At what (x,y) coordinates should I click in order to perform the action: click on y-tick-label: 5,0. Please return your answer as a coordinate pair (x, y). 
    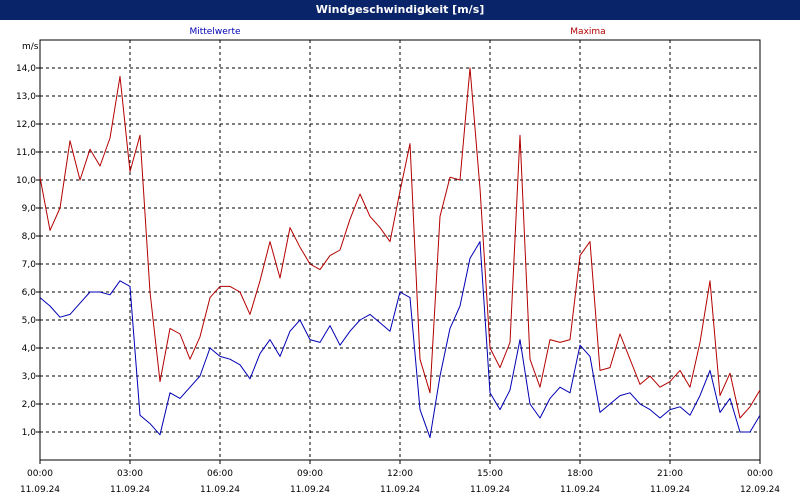
    Looking at the image, I should click on (29, 321).